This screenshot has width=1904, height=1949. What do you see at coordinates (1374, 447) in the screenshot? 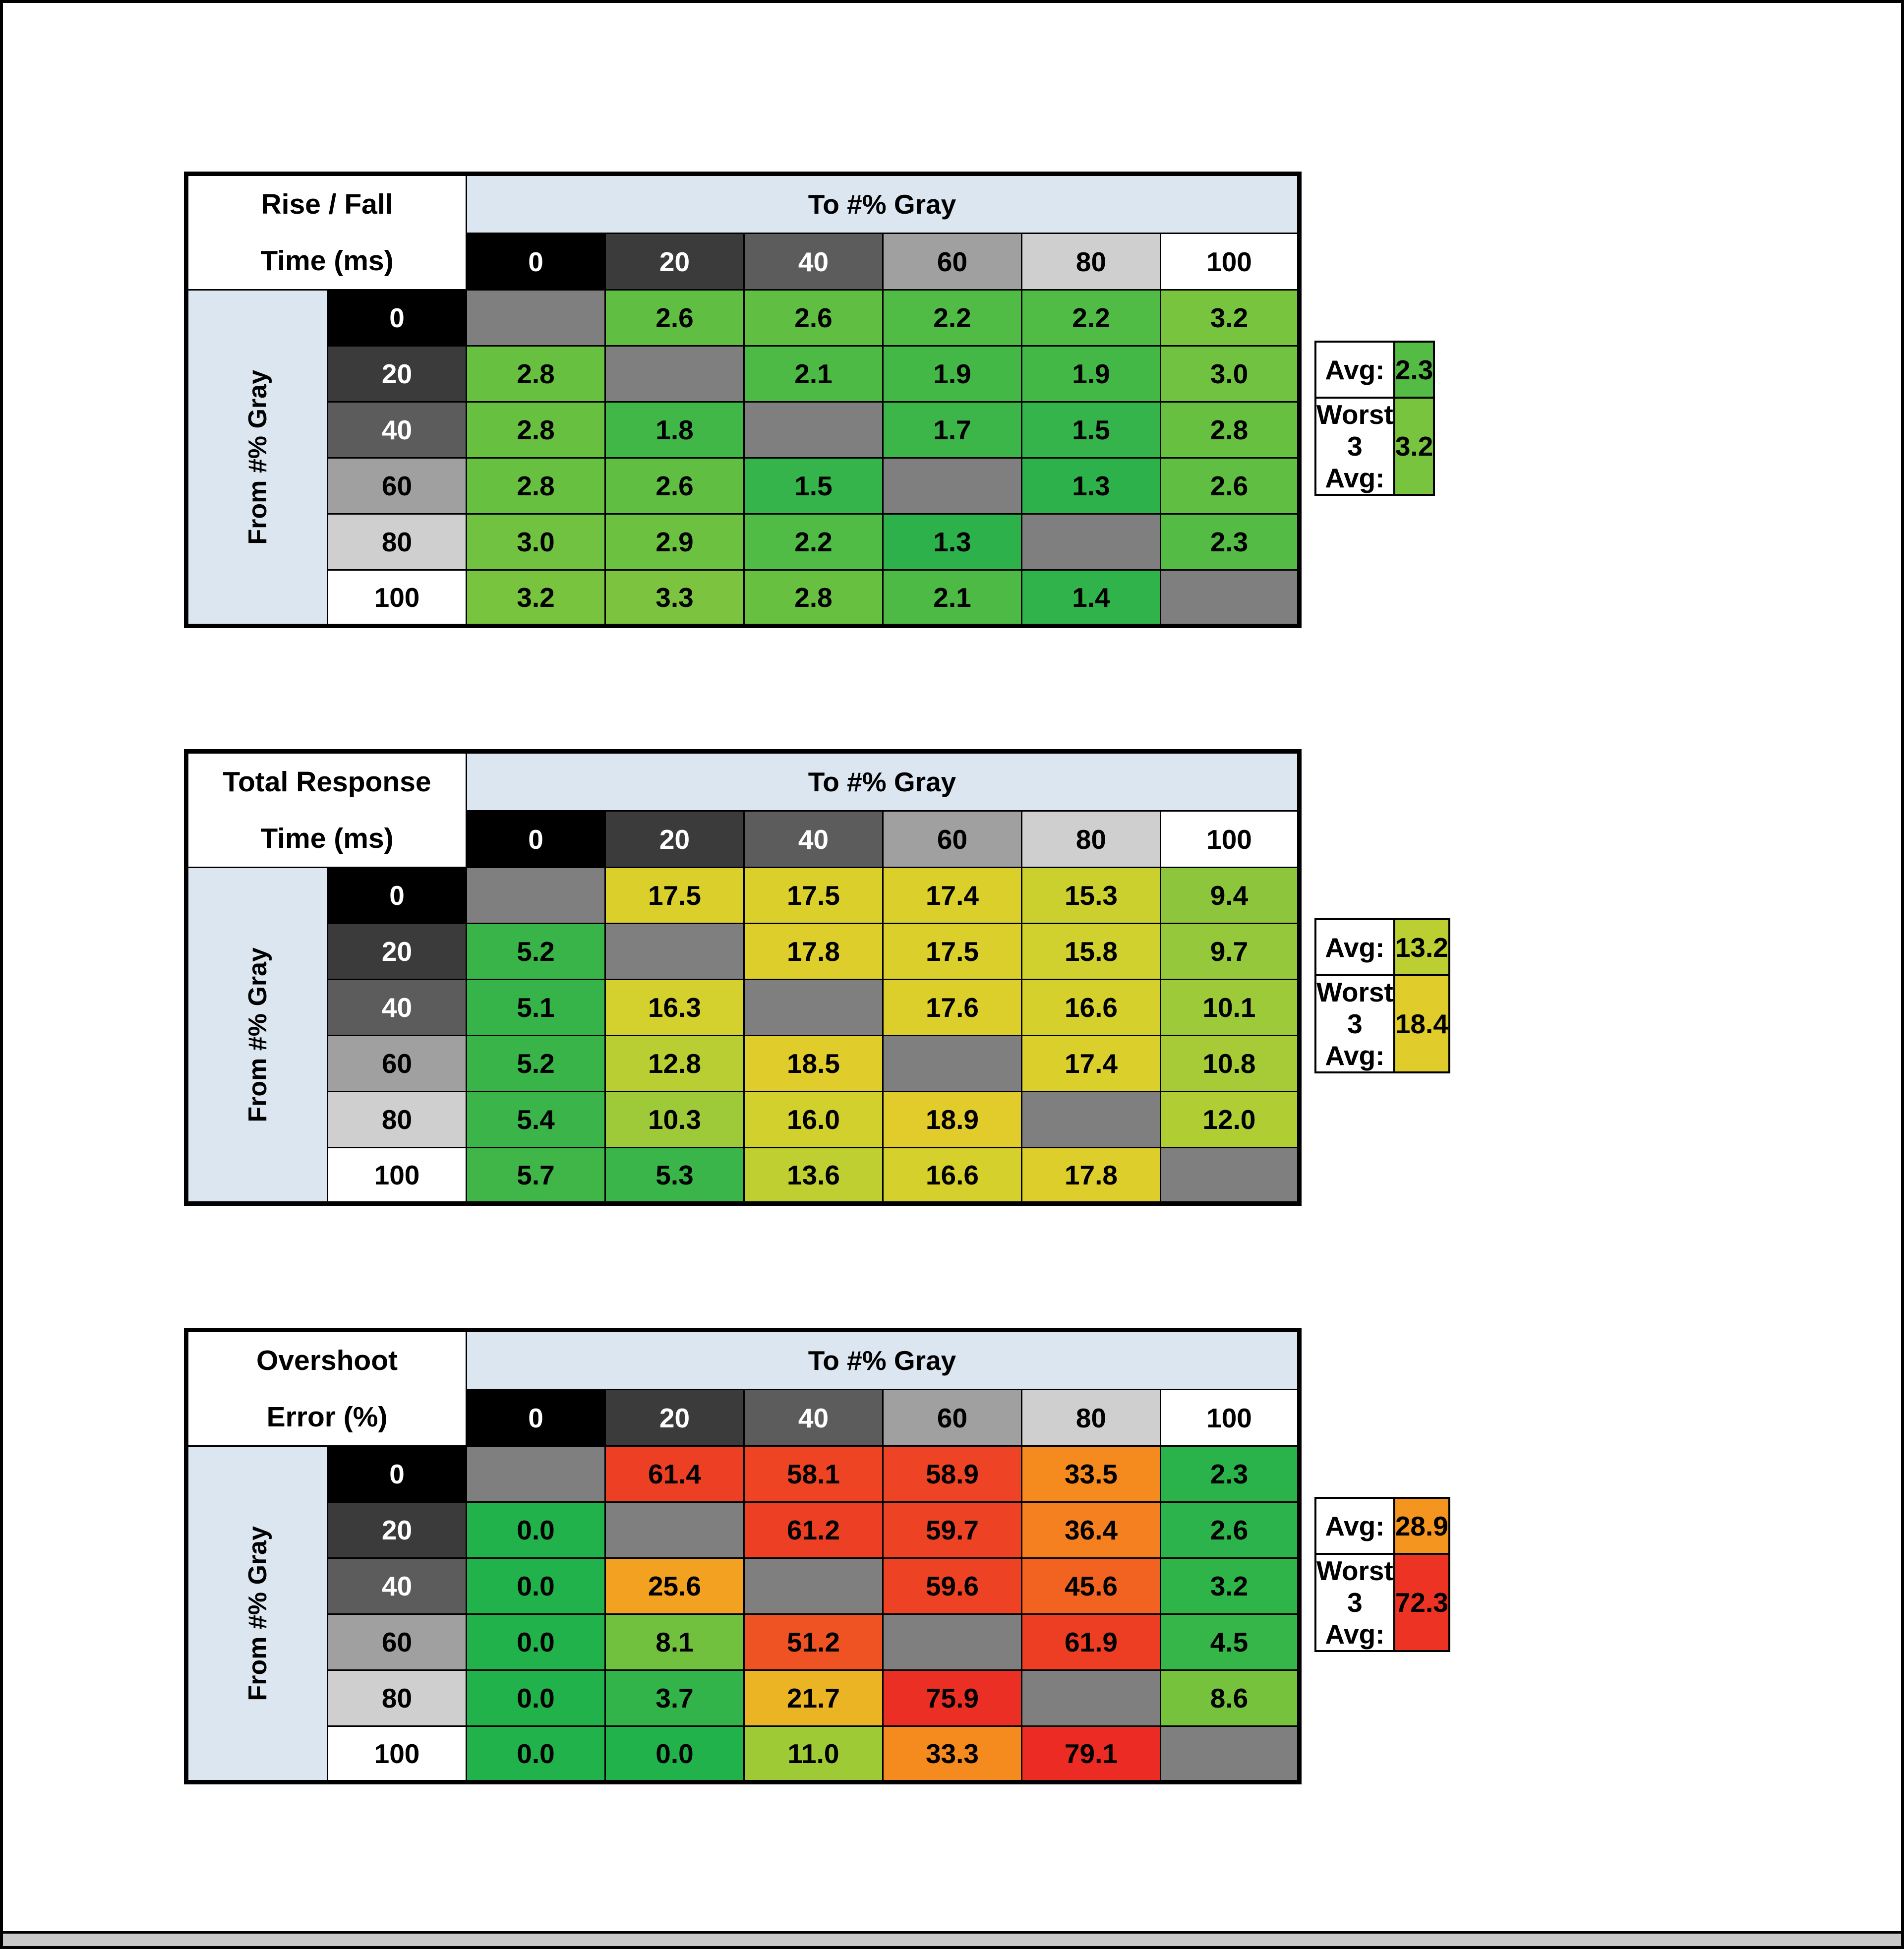
I see `summary-row: Worst 3 Avg: 3.2` at bounding box center [1374, 447].